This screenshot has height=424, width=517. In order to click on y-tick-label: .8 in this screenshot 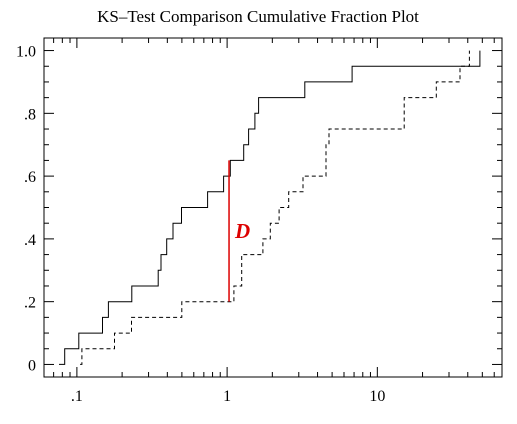, I will do `click(30, 114)`.